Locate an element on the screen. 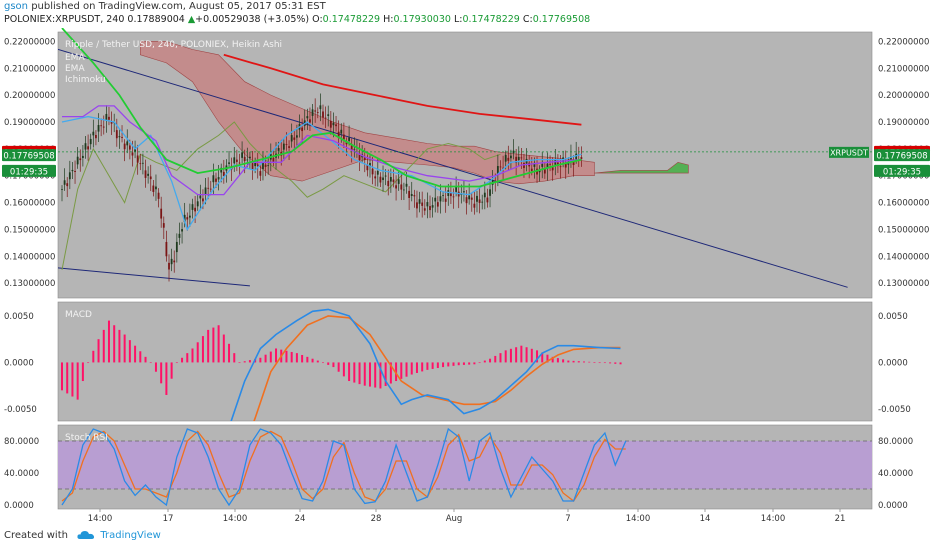 This screenshot has height=550, width=932. price-left-tick: 0.14000000 is located at coordinates (29, 257).